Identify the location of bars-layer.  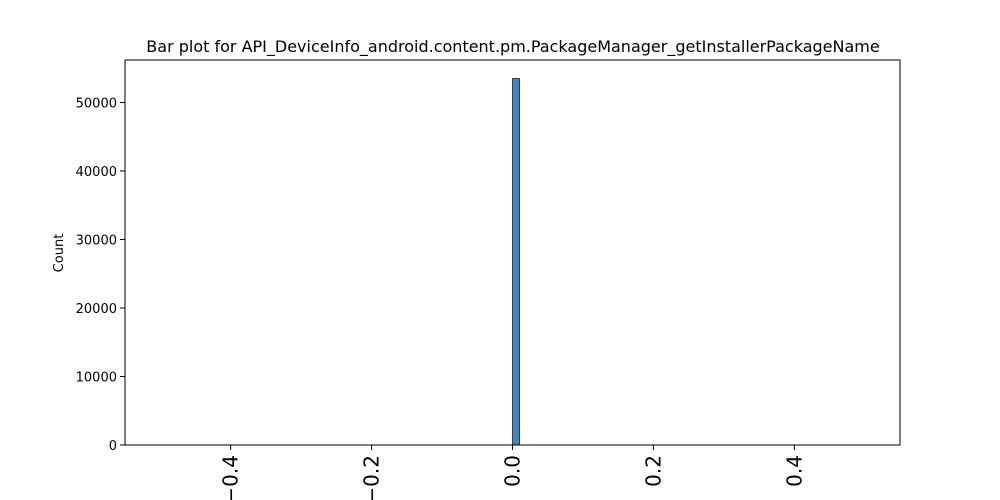
(516, 262).